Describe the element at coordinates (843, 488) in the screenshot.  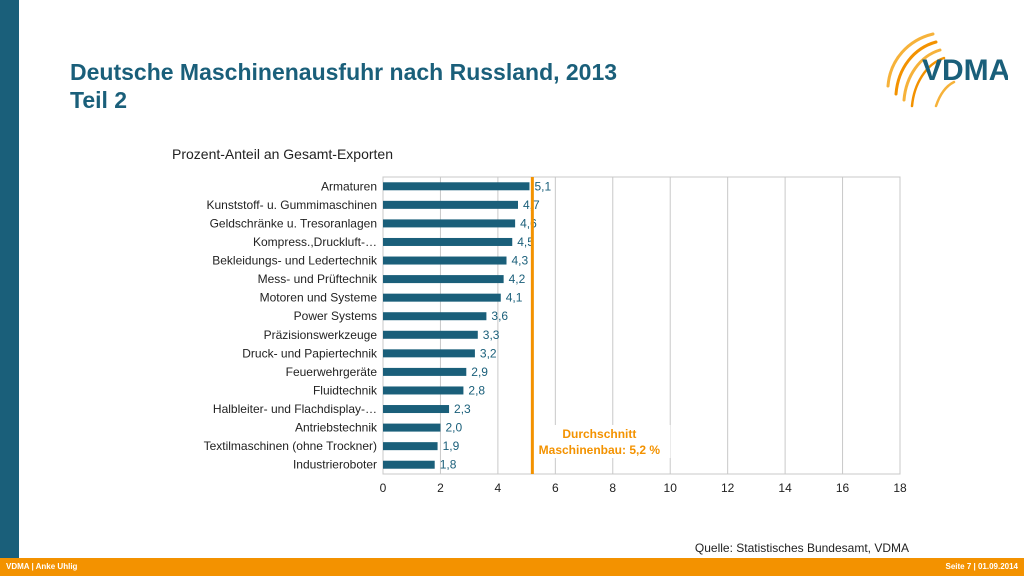
I see `x-tick-label: 16` at that location.